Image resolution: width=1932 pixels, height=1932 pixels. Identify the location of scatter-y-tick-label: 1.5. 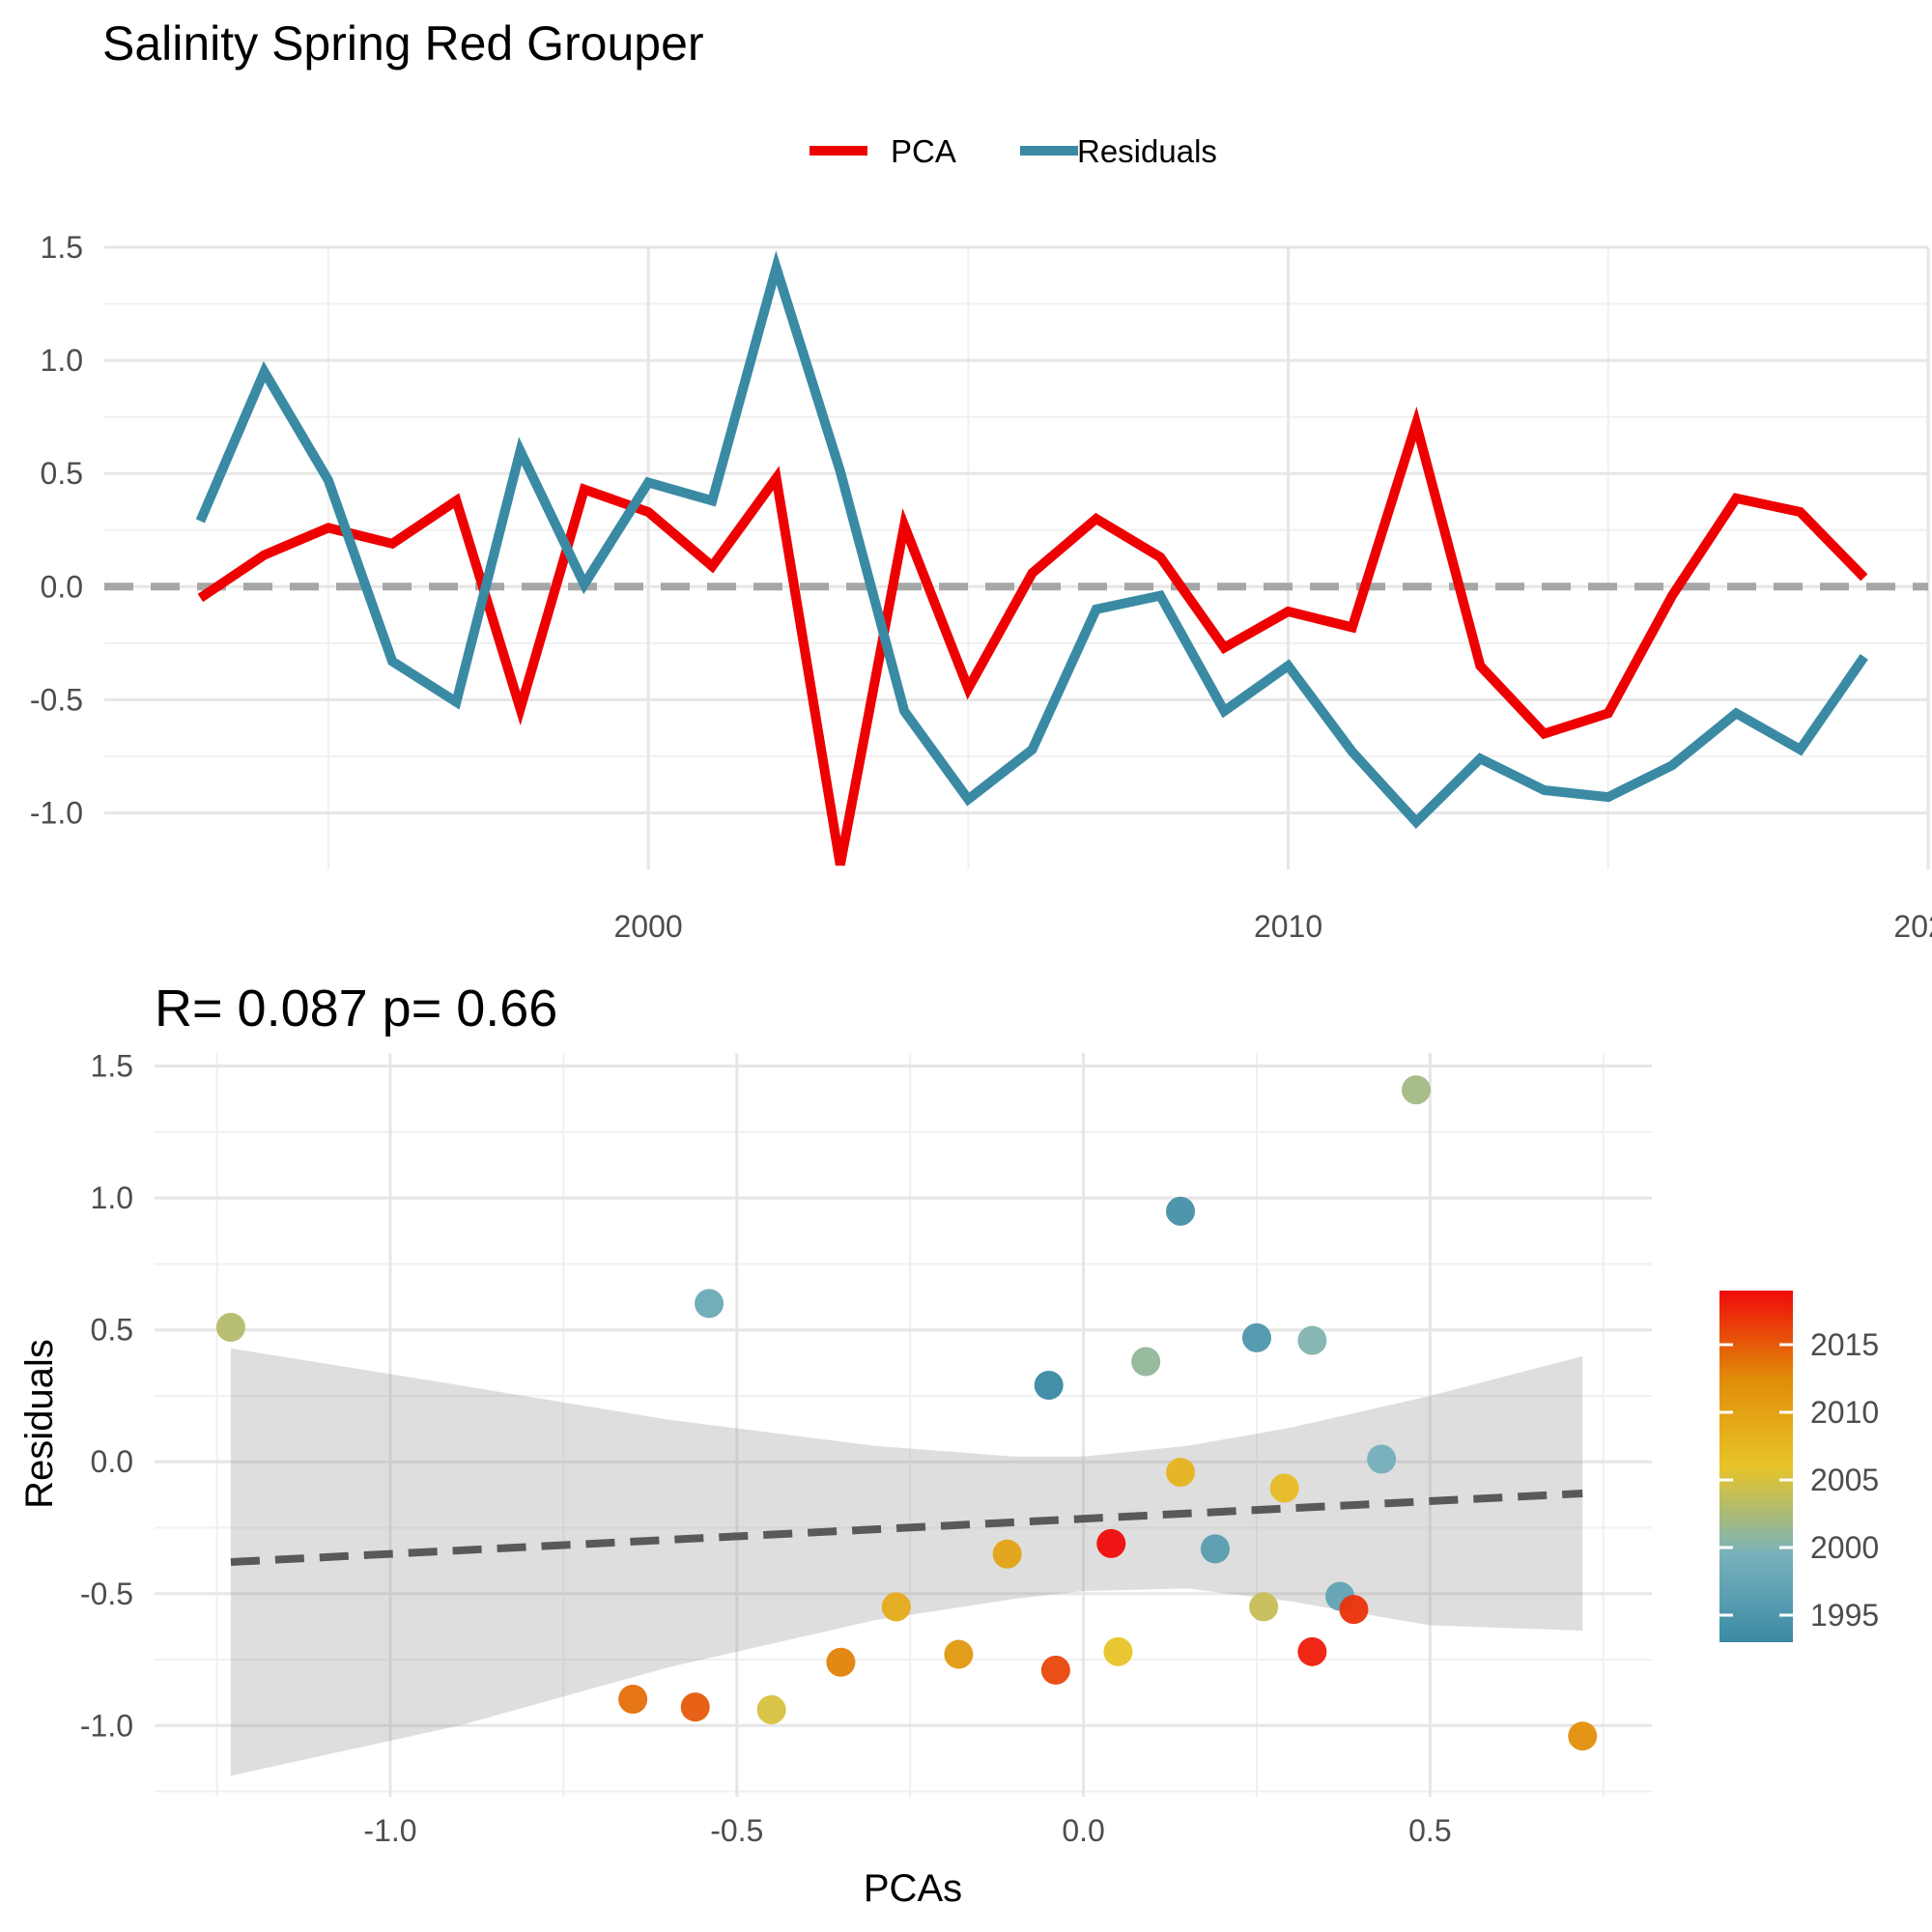
(112, 1066).